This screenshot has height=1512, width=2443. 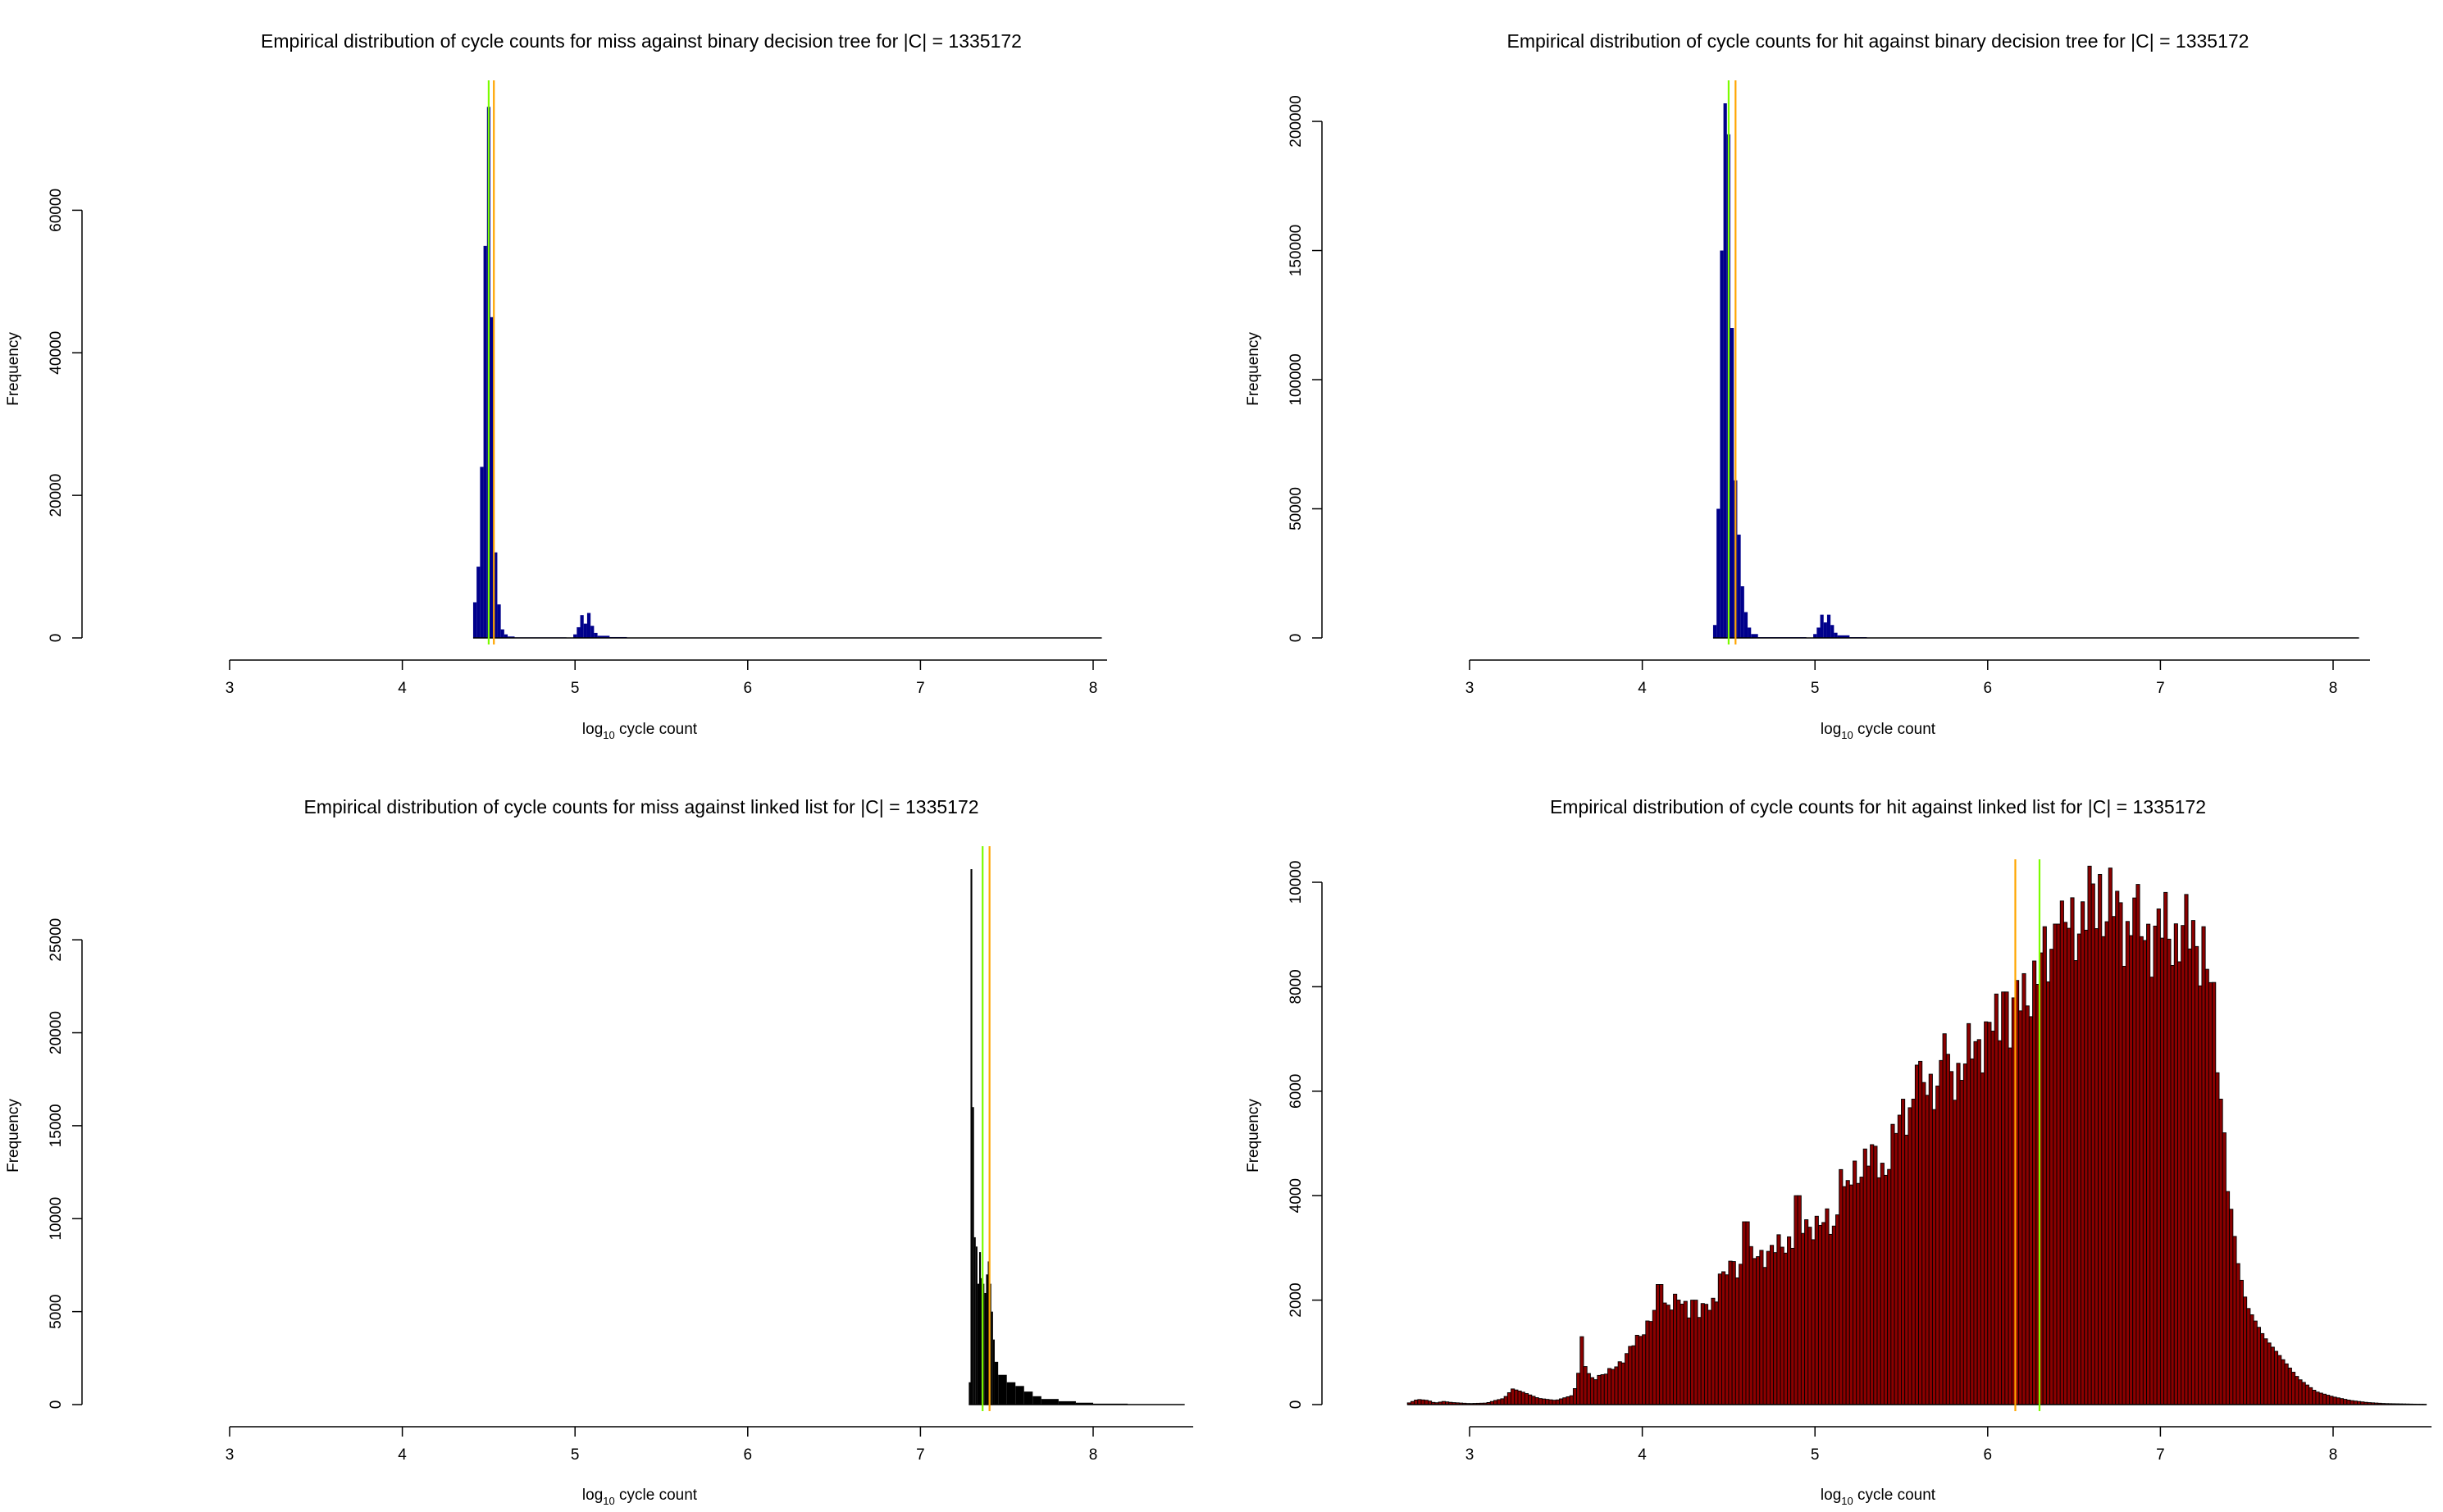 What do you see at coordinates (1296, 250) in the screenshot?
I see `y-tick-label: 150000` at bounding box center [1296, 250].